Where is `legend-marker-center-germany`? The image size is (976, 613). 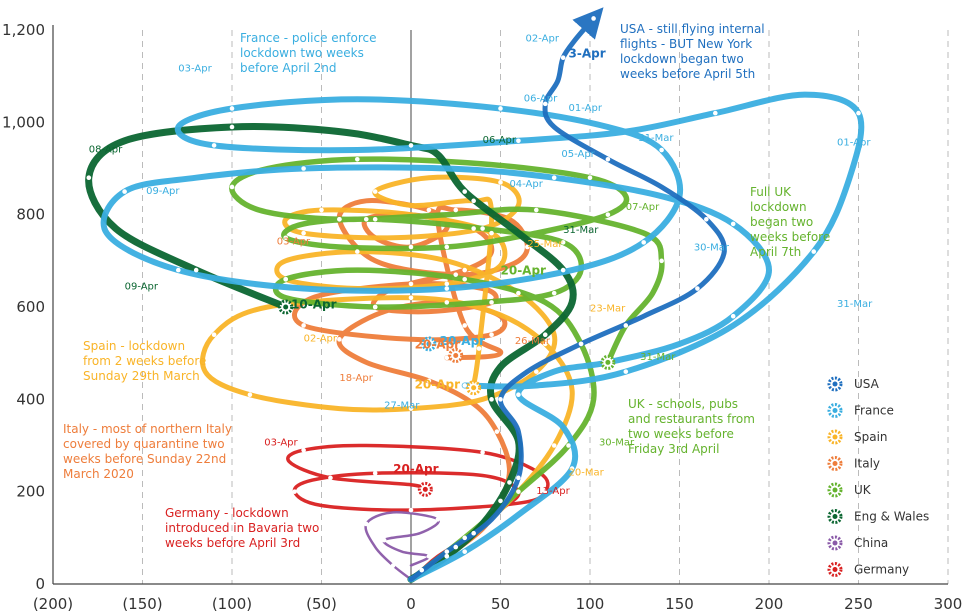
legend-marker-center-germany is located at coordinates (835, 569).